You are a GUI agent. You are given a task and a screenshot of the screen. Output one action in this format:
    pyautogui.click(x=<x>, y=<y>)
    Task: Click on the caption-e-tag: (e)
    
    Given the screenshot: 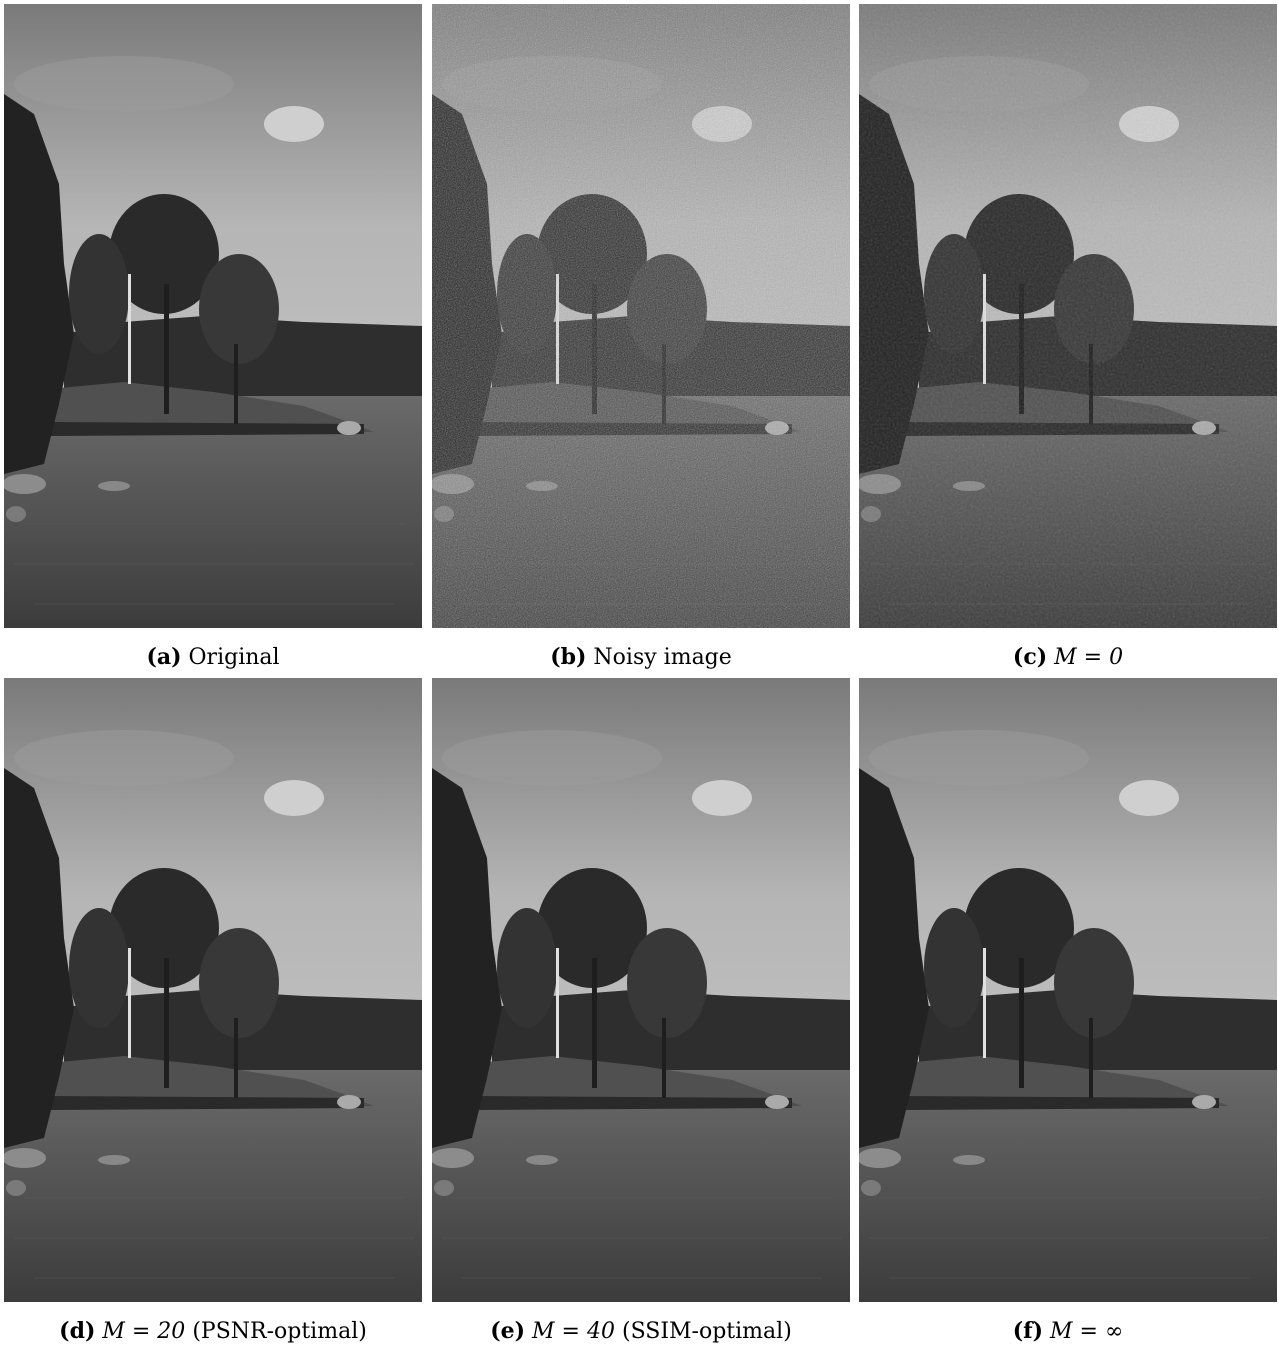 What is the action you would take?
    pyautogui.click(x=508, y=1331)
    